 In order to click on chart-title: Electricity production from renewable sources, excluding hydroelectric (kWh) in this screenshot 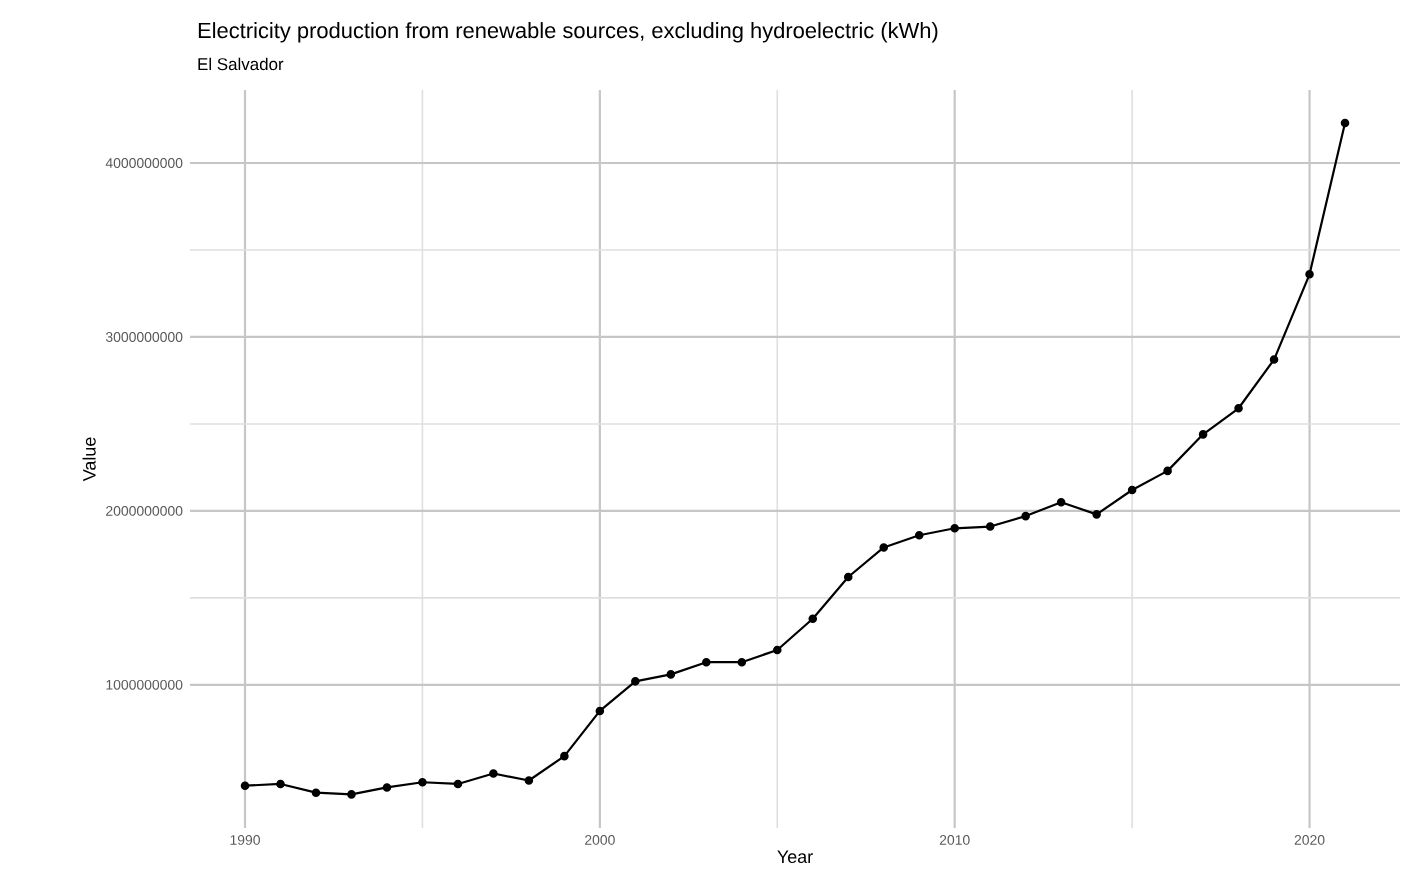, I will do `click(568, 32)`.